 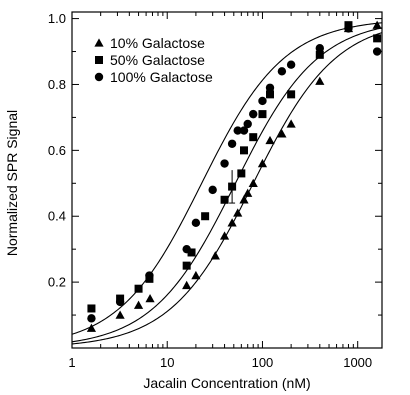 What do you see at coordinates (263, 362) in the screenshot?
I see `x-tick-label: 100` at bounding box center [263, 362].